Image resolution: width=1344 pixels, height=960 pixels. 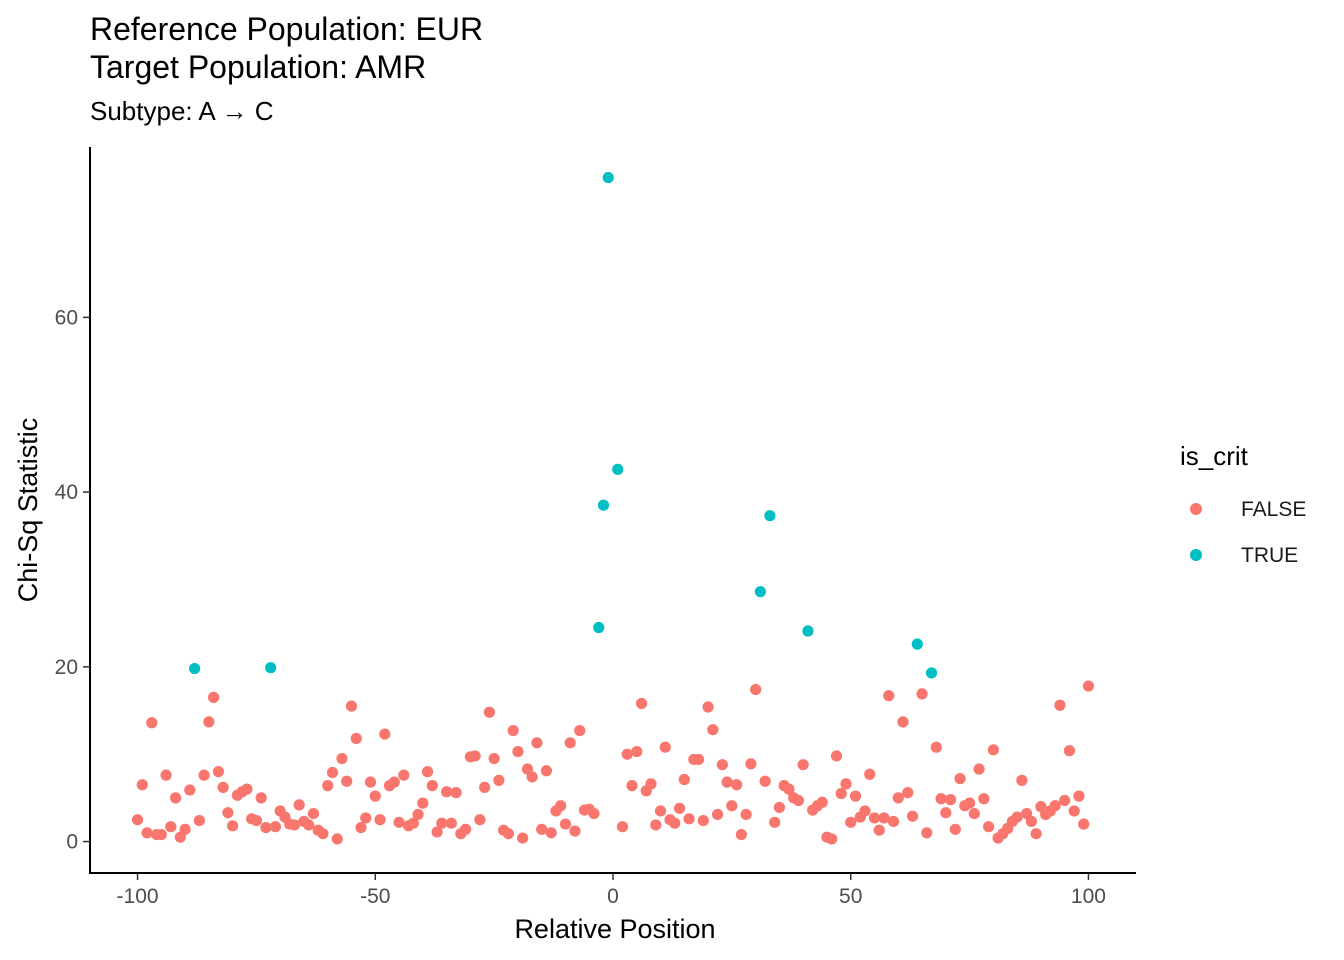 What do you see at coordinates (1274, 509) in the screenshot?
I see `legend-label-false: FALSE` at bounding box center [1274, 509].